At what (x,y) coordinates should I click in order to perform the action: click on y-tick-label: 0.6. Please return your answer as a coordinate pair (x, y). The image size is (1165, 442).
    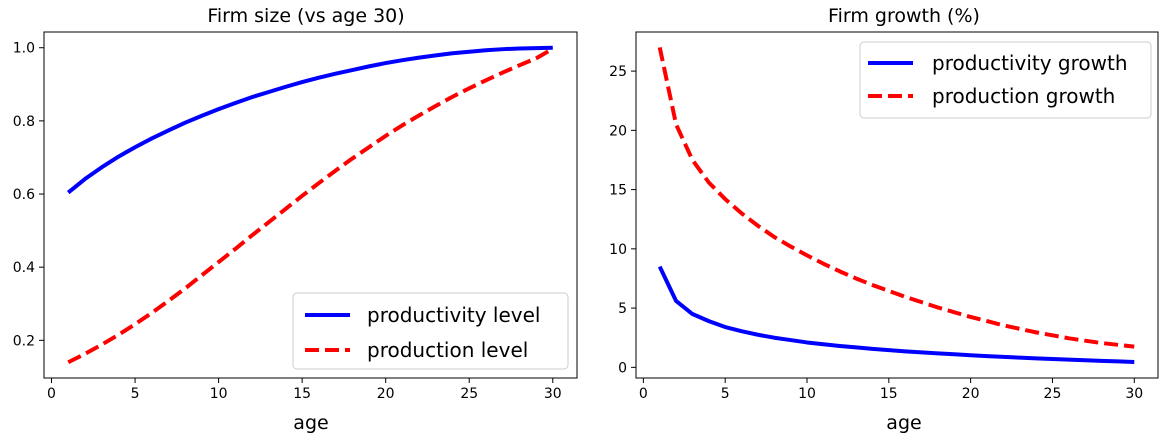
    Looking at the image, I should click on (24, 195).